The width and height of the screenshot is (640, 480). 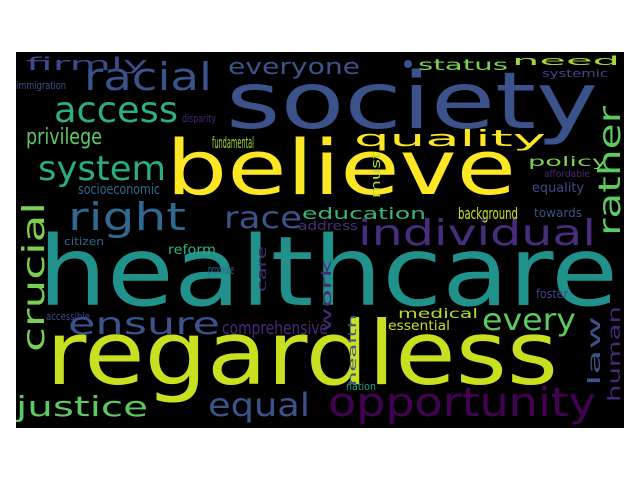 What do you see at coordinates (294, 67) in the screenshot?
I see `word-privilege: everyone` at bounding box center [294, 67].